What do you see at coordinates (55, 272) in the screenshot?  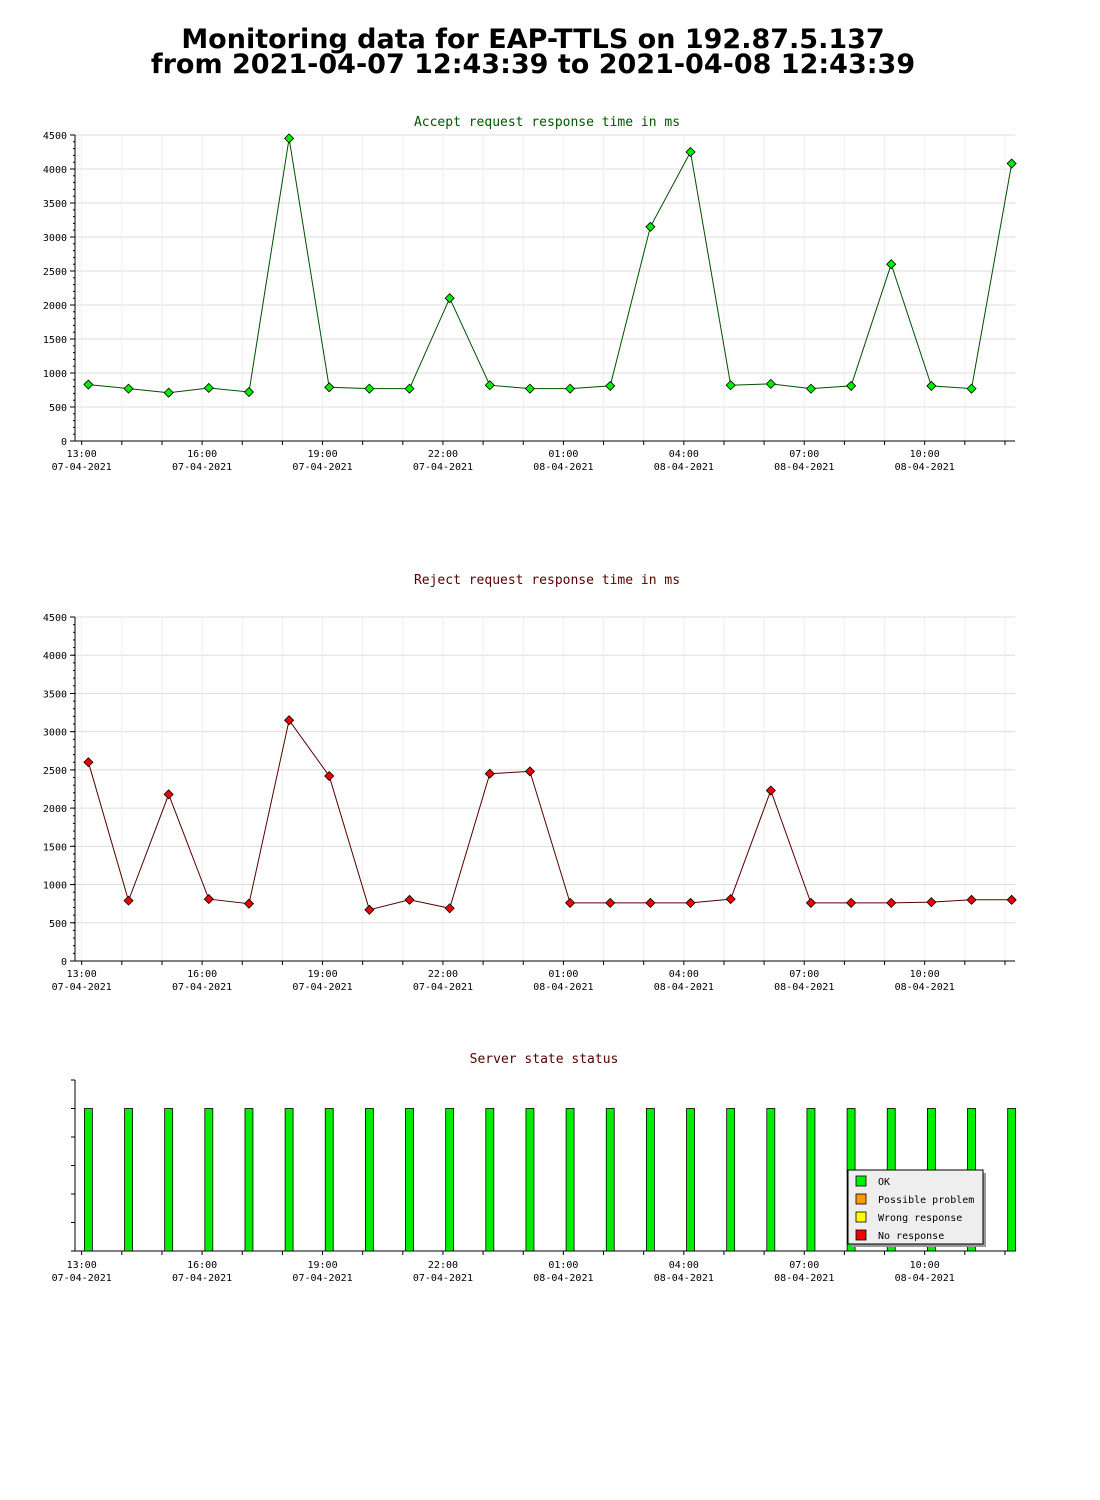 I see `accept-chart-y-tick-label: 2500` at bounding box center [55, 272].